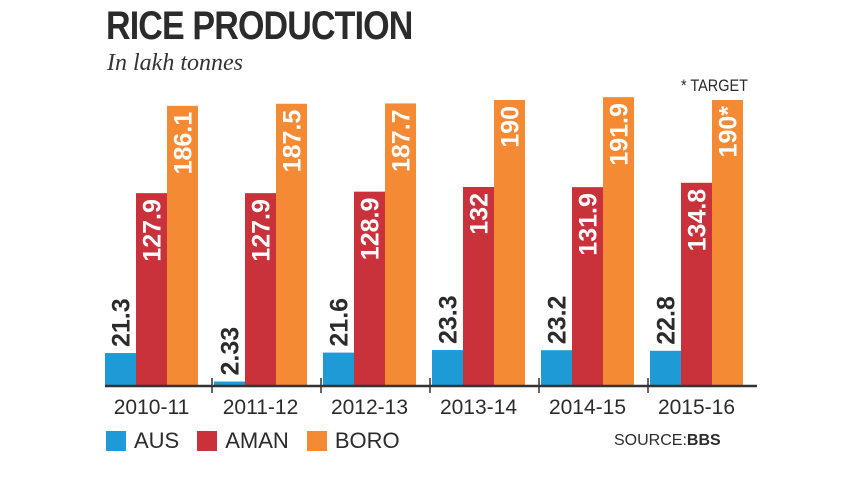 The image size is (857, 482). Describe the element at coordinates (667, 320) in the screenshot. I see `data-label: 22.8` at that location.